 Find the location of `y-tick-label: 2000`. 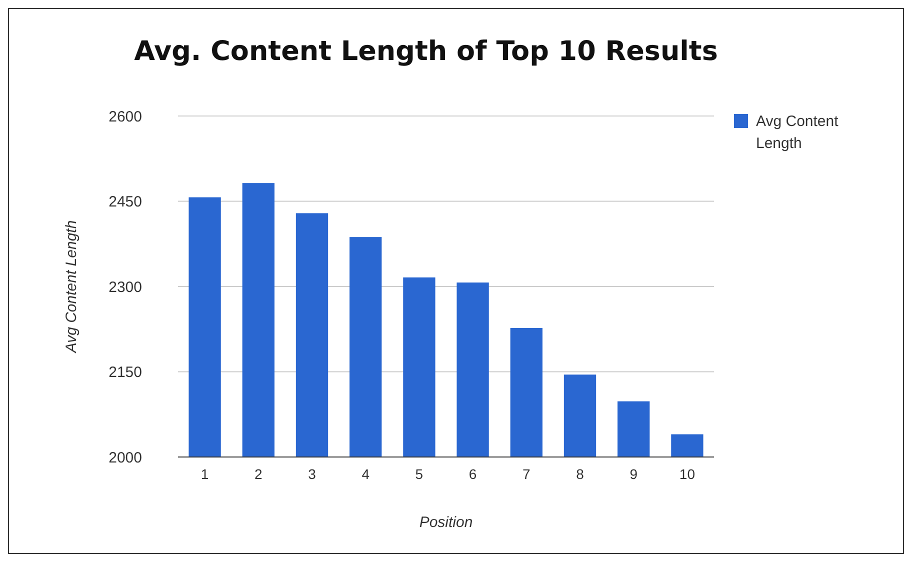

y-tick-label: 2000 is located at coordinates (125, 457).